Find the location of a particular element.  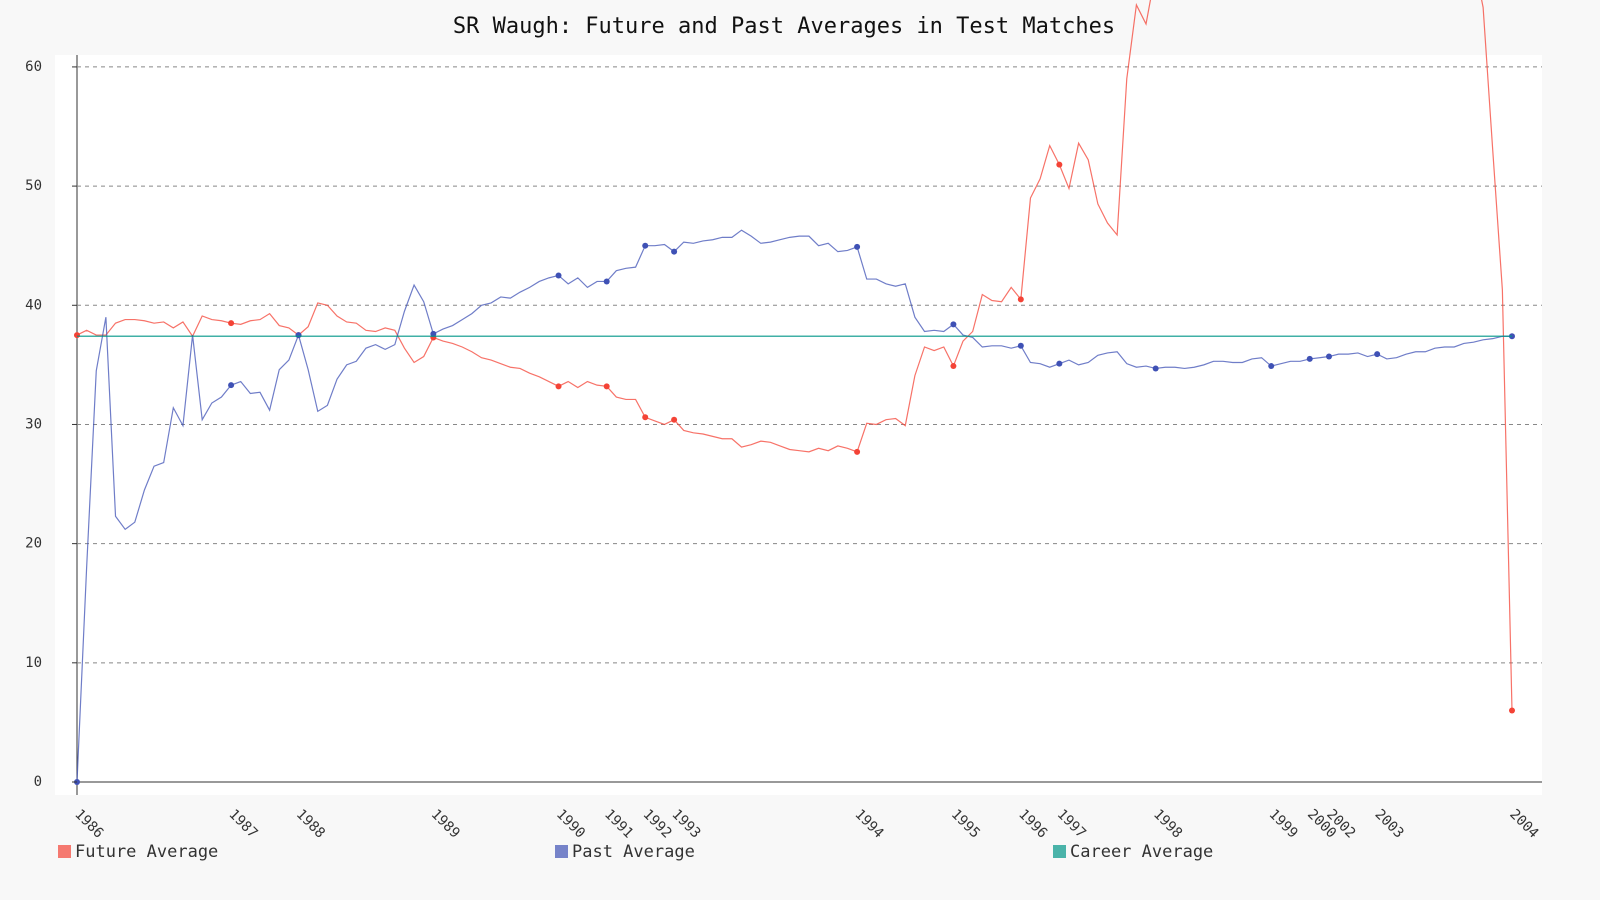

y-tick-label: 0 is located at coordinates (38, 782).